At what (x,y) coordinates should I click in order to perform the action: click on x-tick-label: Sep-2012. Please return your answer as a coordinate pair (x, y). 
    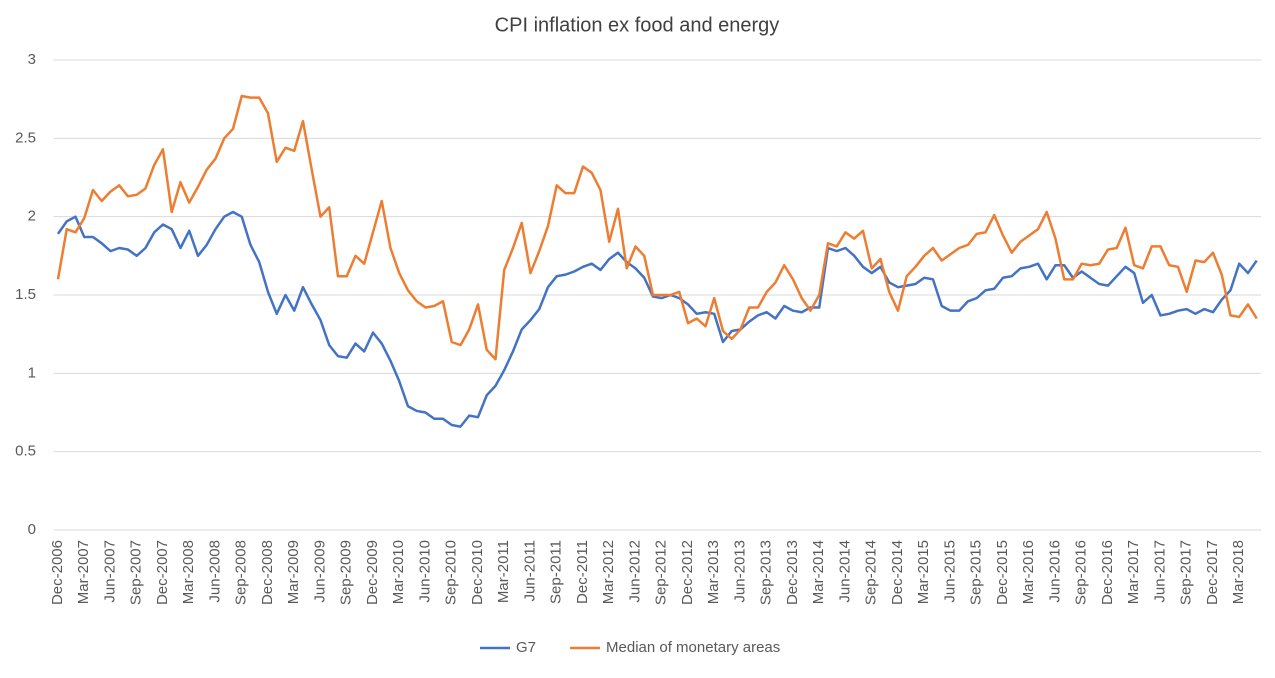
    Looking at the image, I should click on (661, 572).